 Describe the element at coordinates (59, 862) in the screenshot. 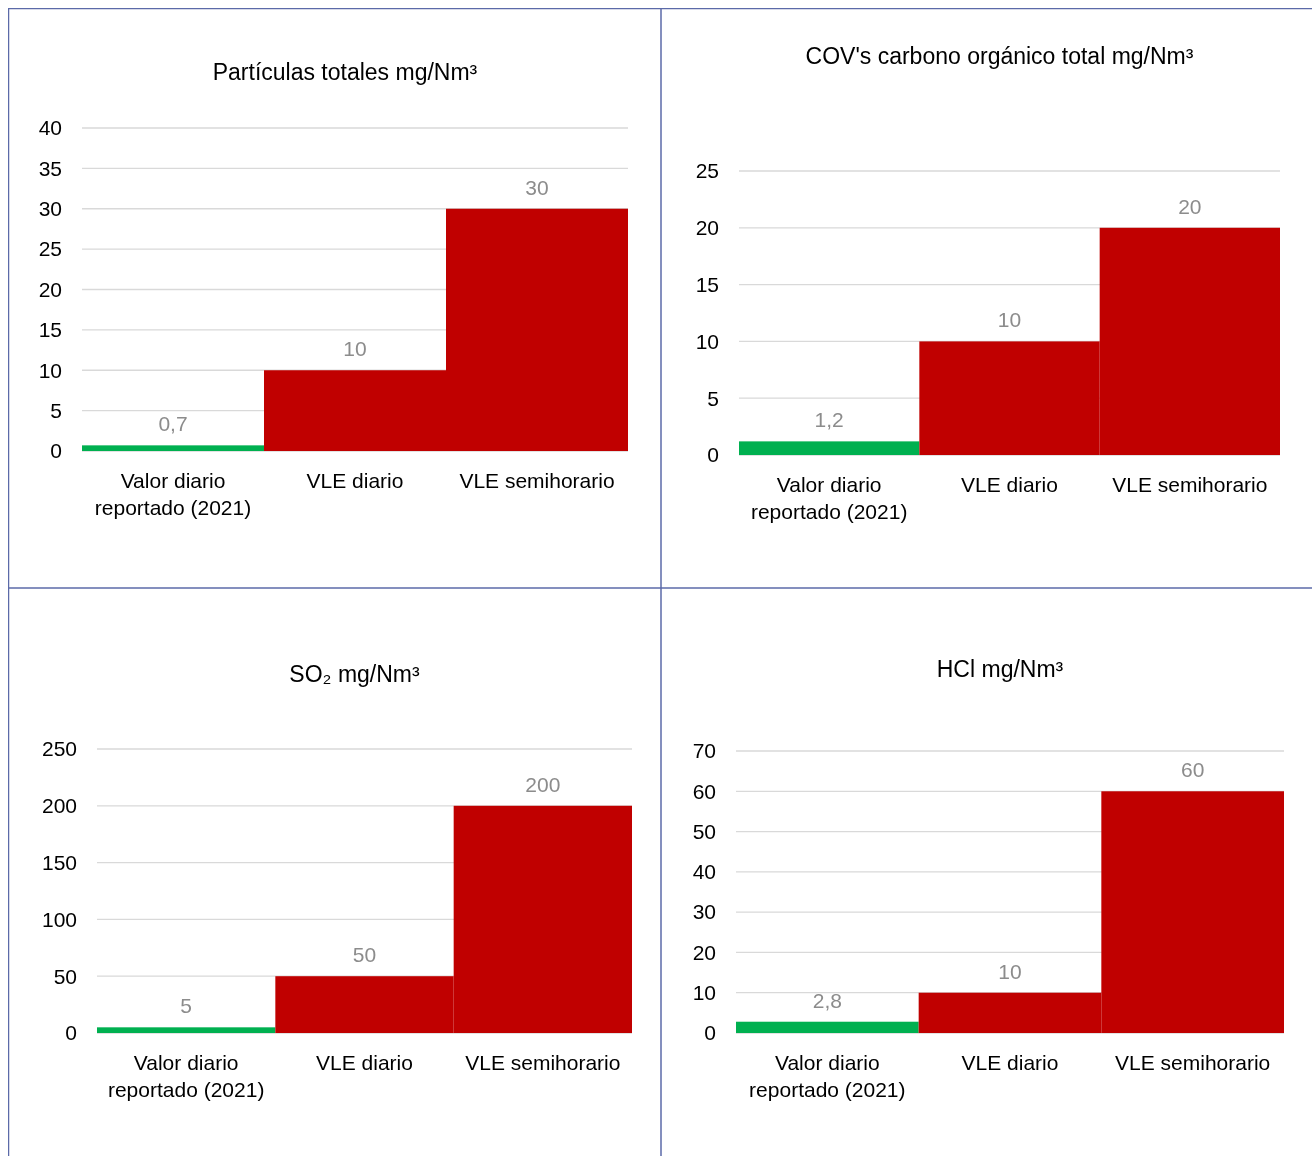

I see `y-tick-label: 150` at that location.